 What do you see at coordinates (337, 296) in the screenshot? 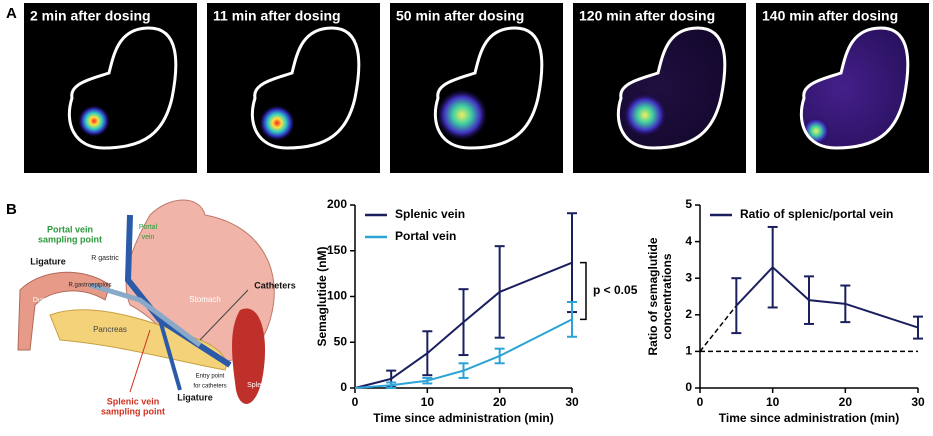
I see `y-tick-label: 100` at bounding box center [337, 296].